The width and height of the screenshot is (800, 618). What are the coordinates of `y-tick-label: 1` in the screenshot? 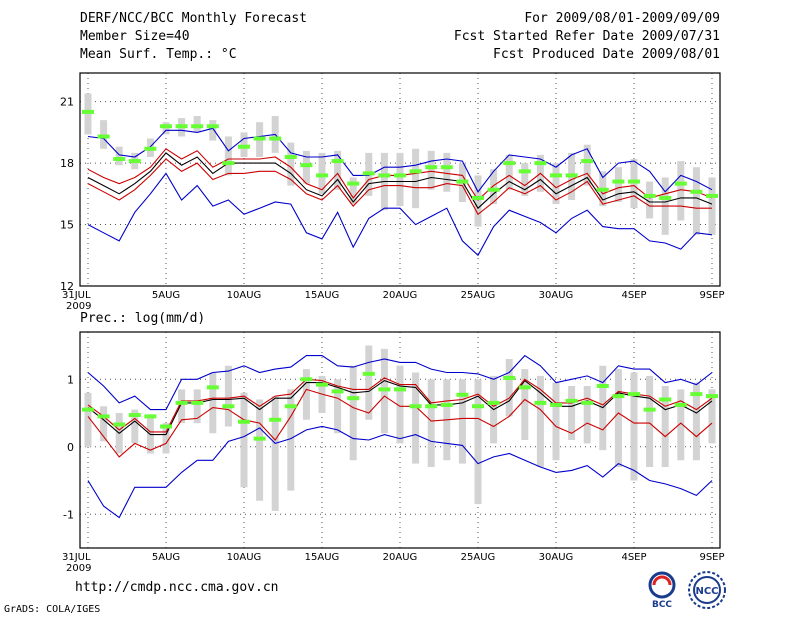 It's located at (70, 379).